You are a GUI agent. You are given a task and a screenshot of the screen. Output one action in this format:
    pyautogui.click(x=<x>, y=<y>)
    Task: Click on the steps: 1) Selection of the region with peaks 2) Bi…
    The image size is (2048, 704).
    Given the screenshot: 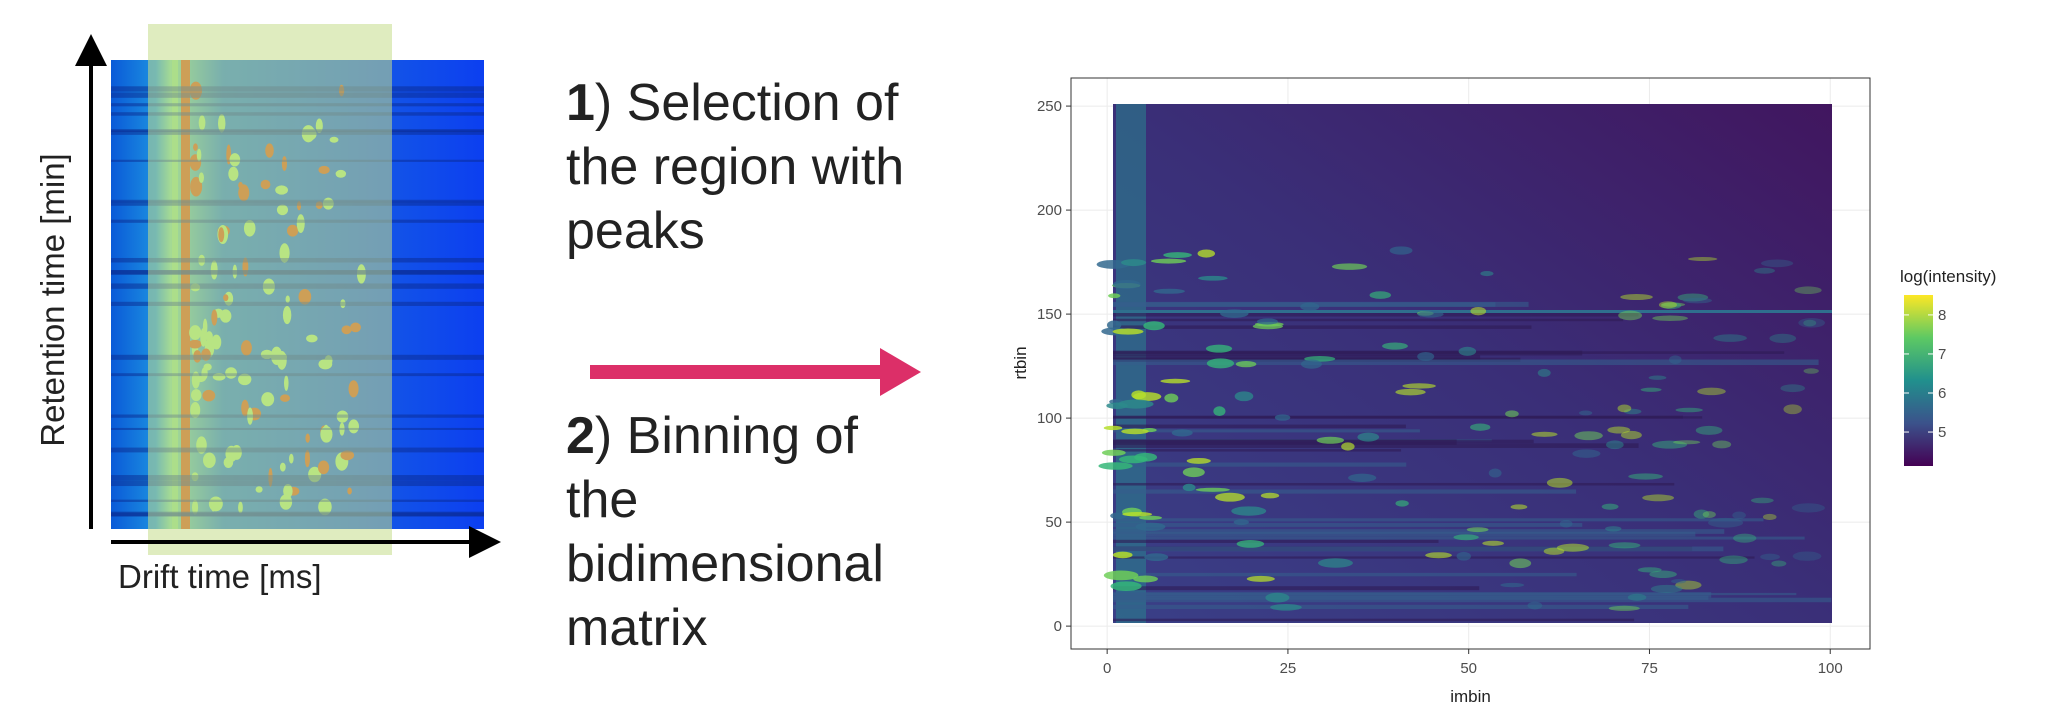 What is the action you would take?
    pyautogui.click(x=735, y=365)
    